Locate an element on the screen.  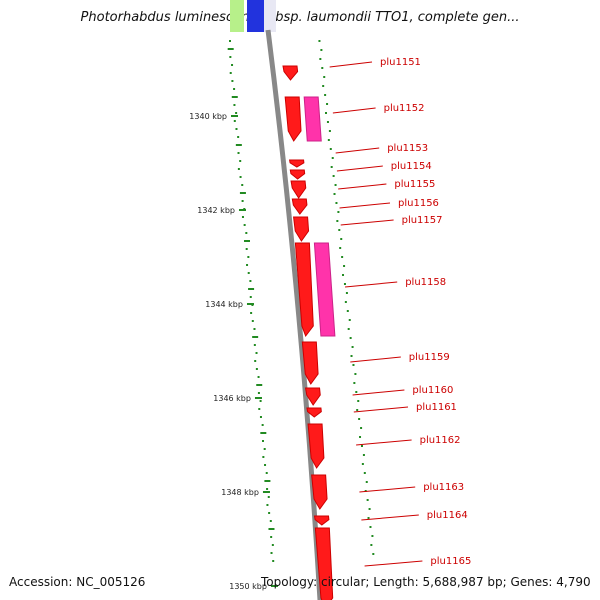
gene-label-plu1161: plu1161 is located at coordinates (436, 407).